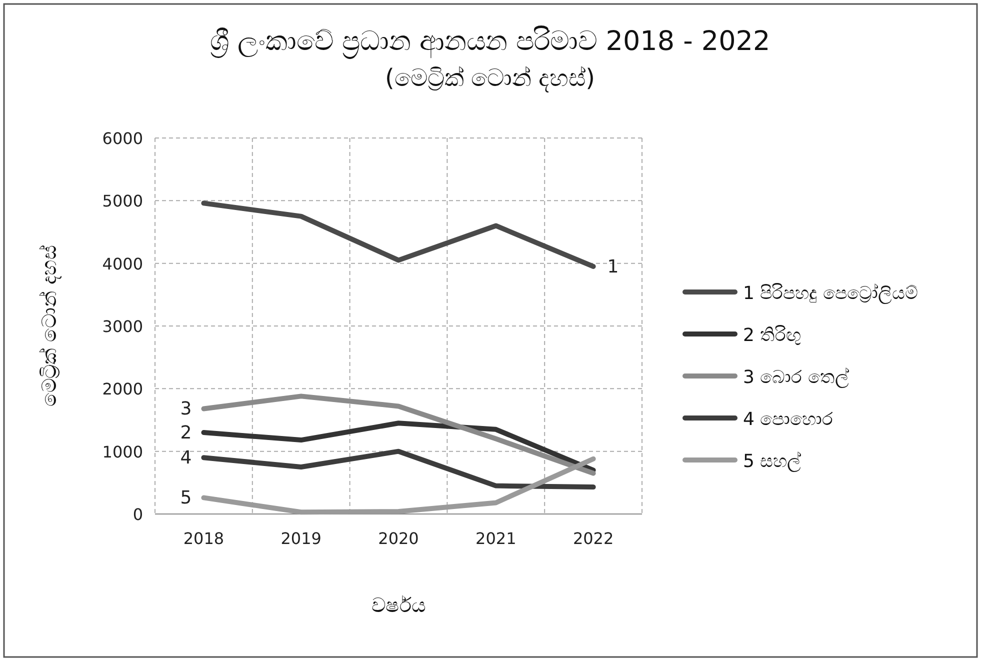 The height and width of the screenshot is (661, 981). I want to click on y-tick-label: 4000, so click(122, 264).